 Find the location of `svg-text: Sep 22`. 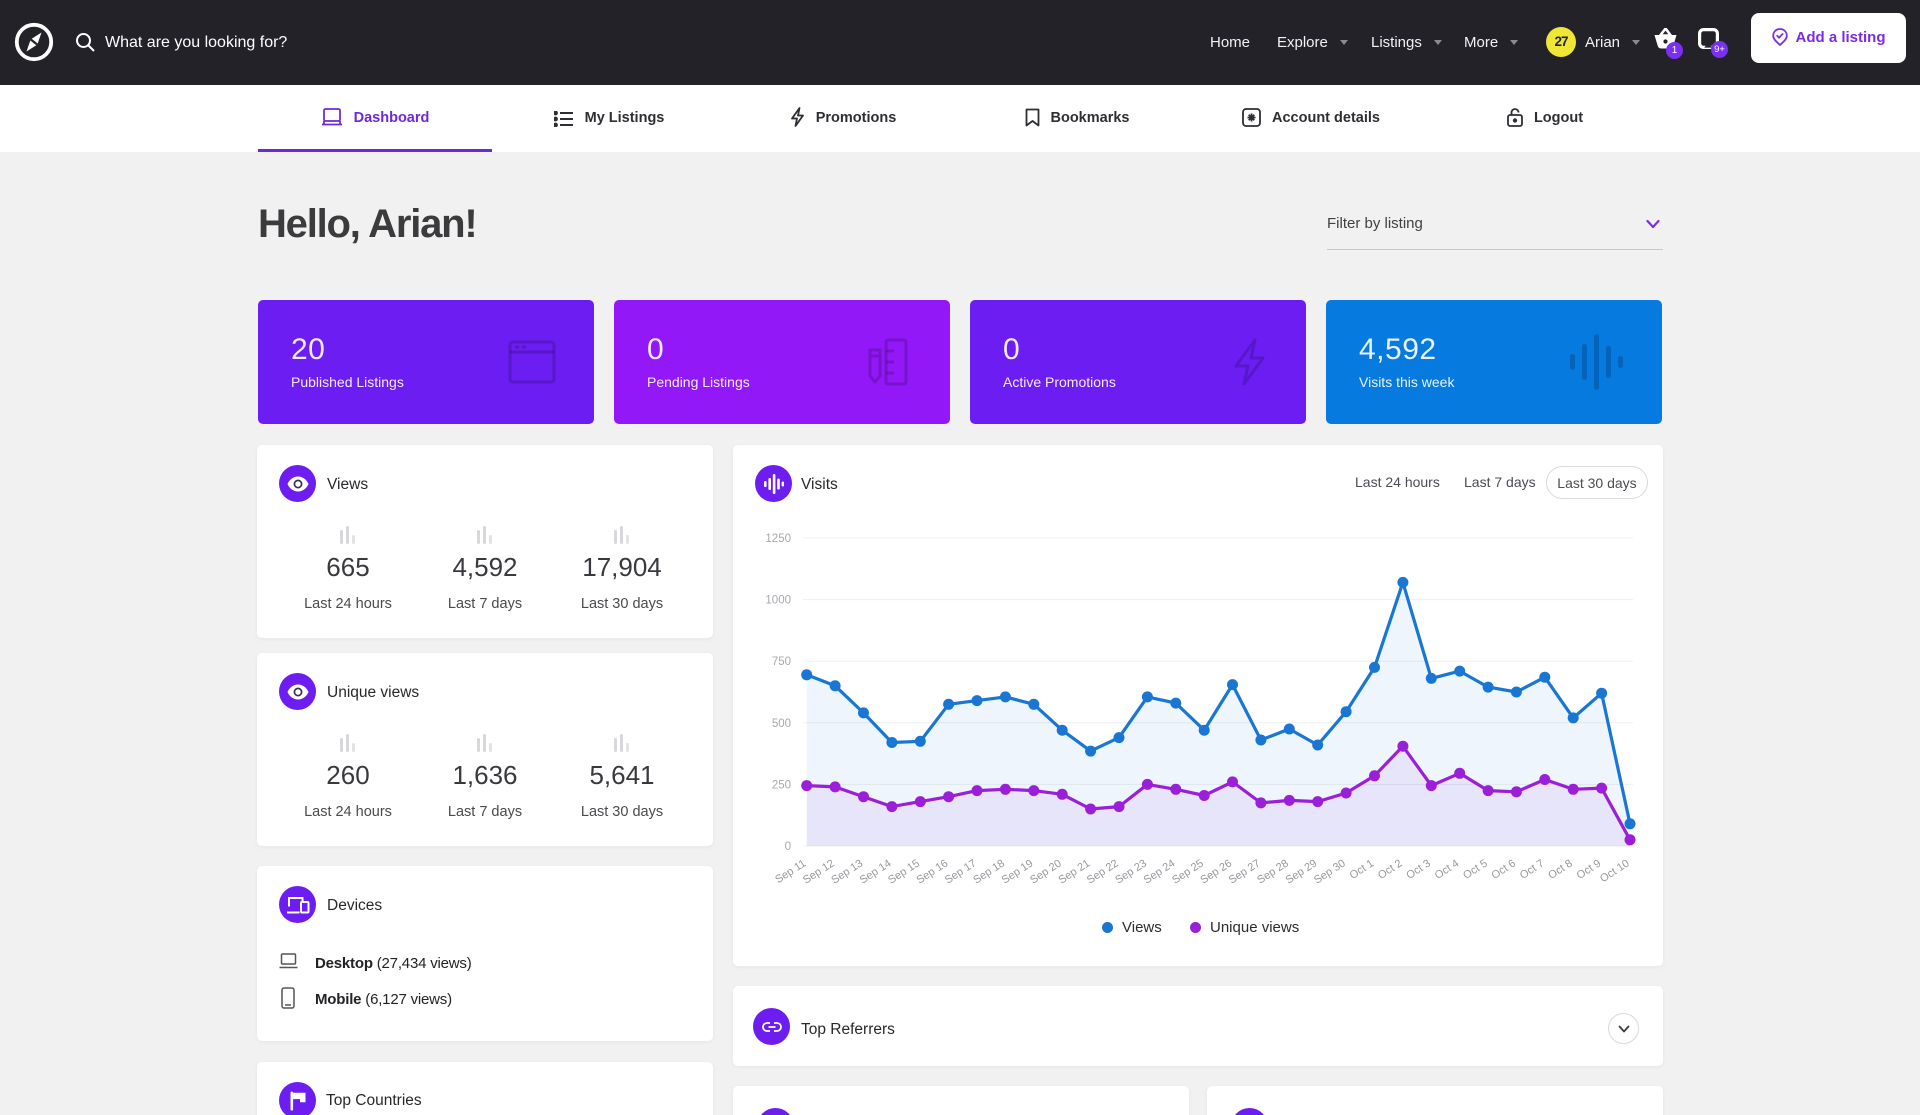

svg-text: Sep 22 is located at coordinates (1103, 871).